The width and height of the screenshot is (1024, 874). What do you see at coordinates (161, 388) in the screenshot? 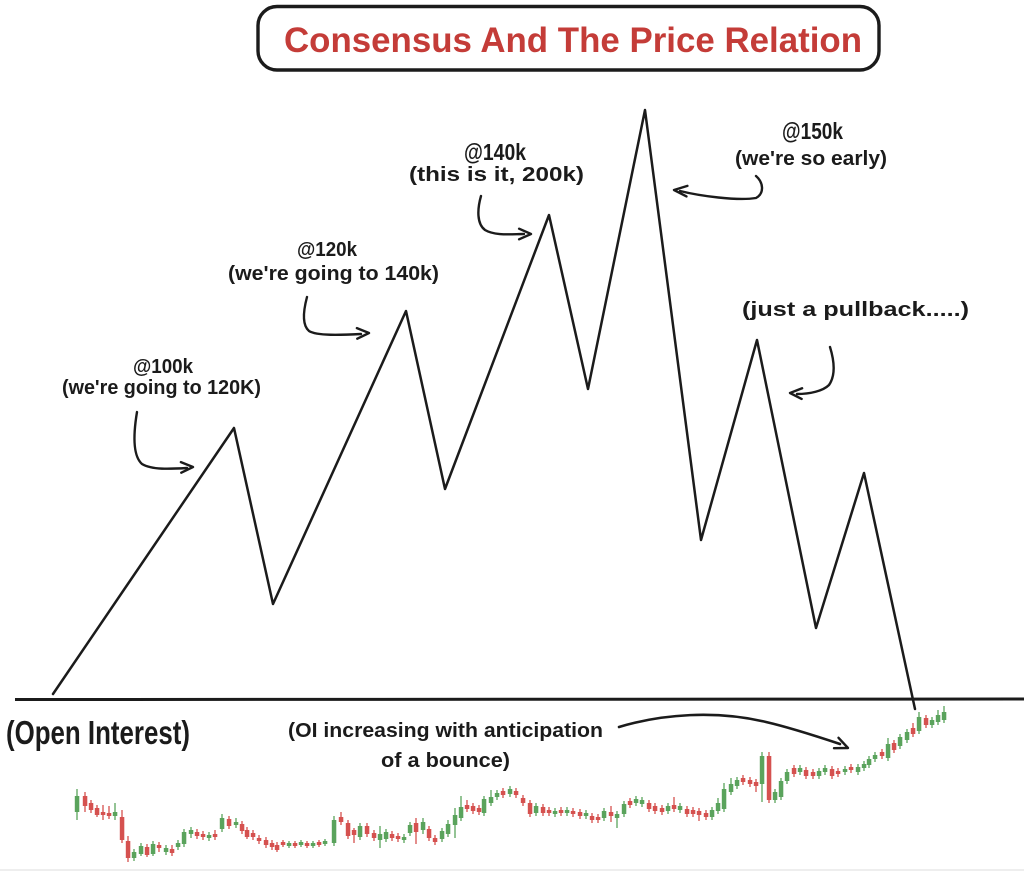
I see `svg-text: (we're going to 120K)` at bounding box center [161, 388].